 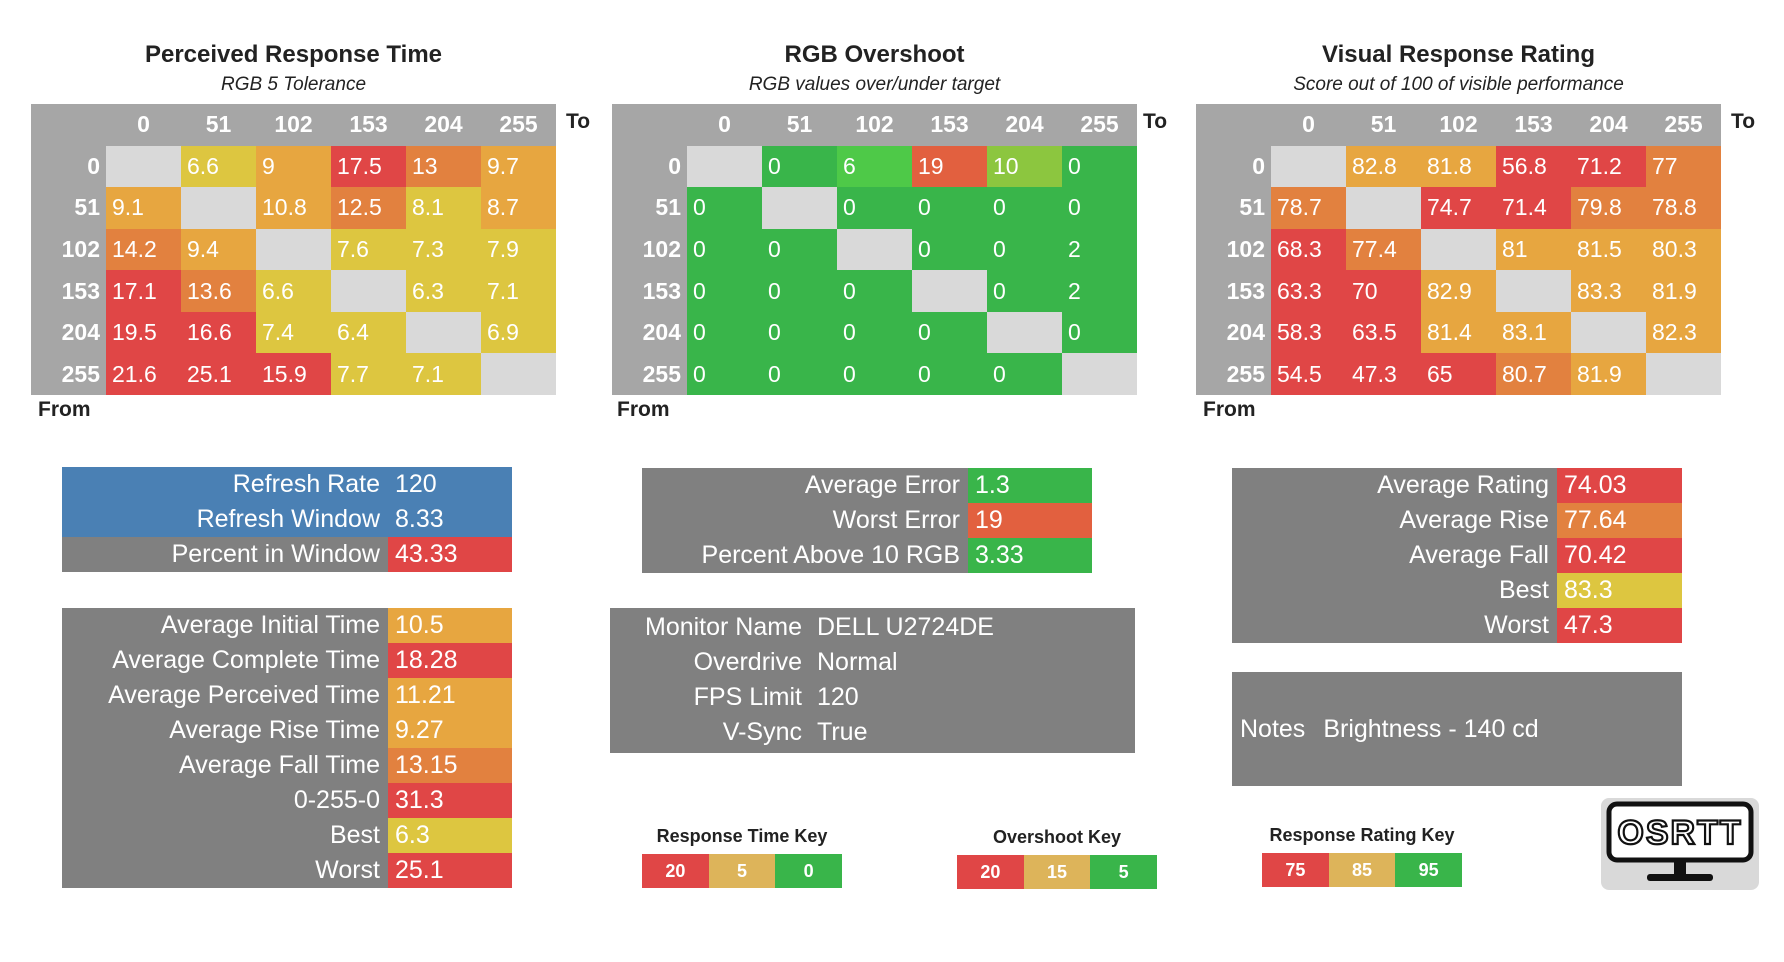 I want to click on row-header: 51, so click(x=87, y=207).